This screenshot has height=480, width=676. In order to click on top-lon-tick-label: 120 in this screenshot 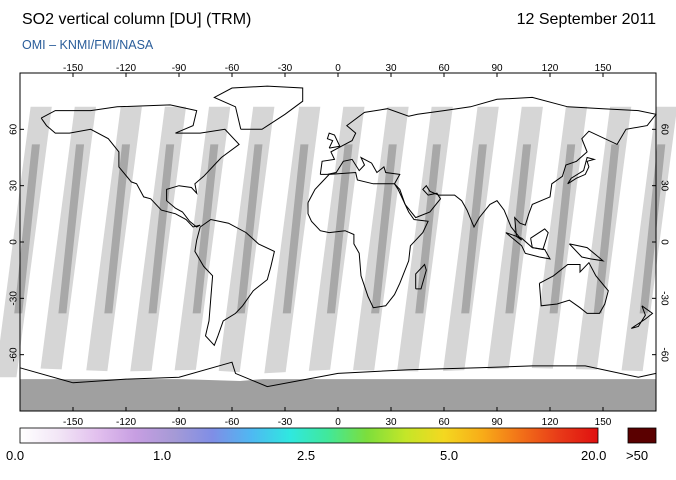, I will do `click(550, 68)`.